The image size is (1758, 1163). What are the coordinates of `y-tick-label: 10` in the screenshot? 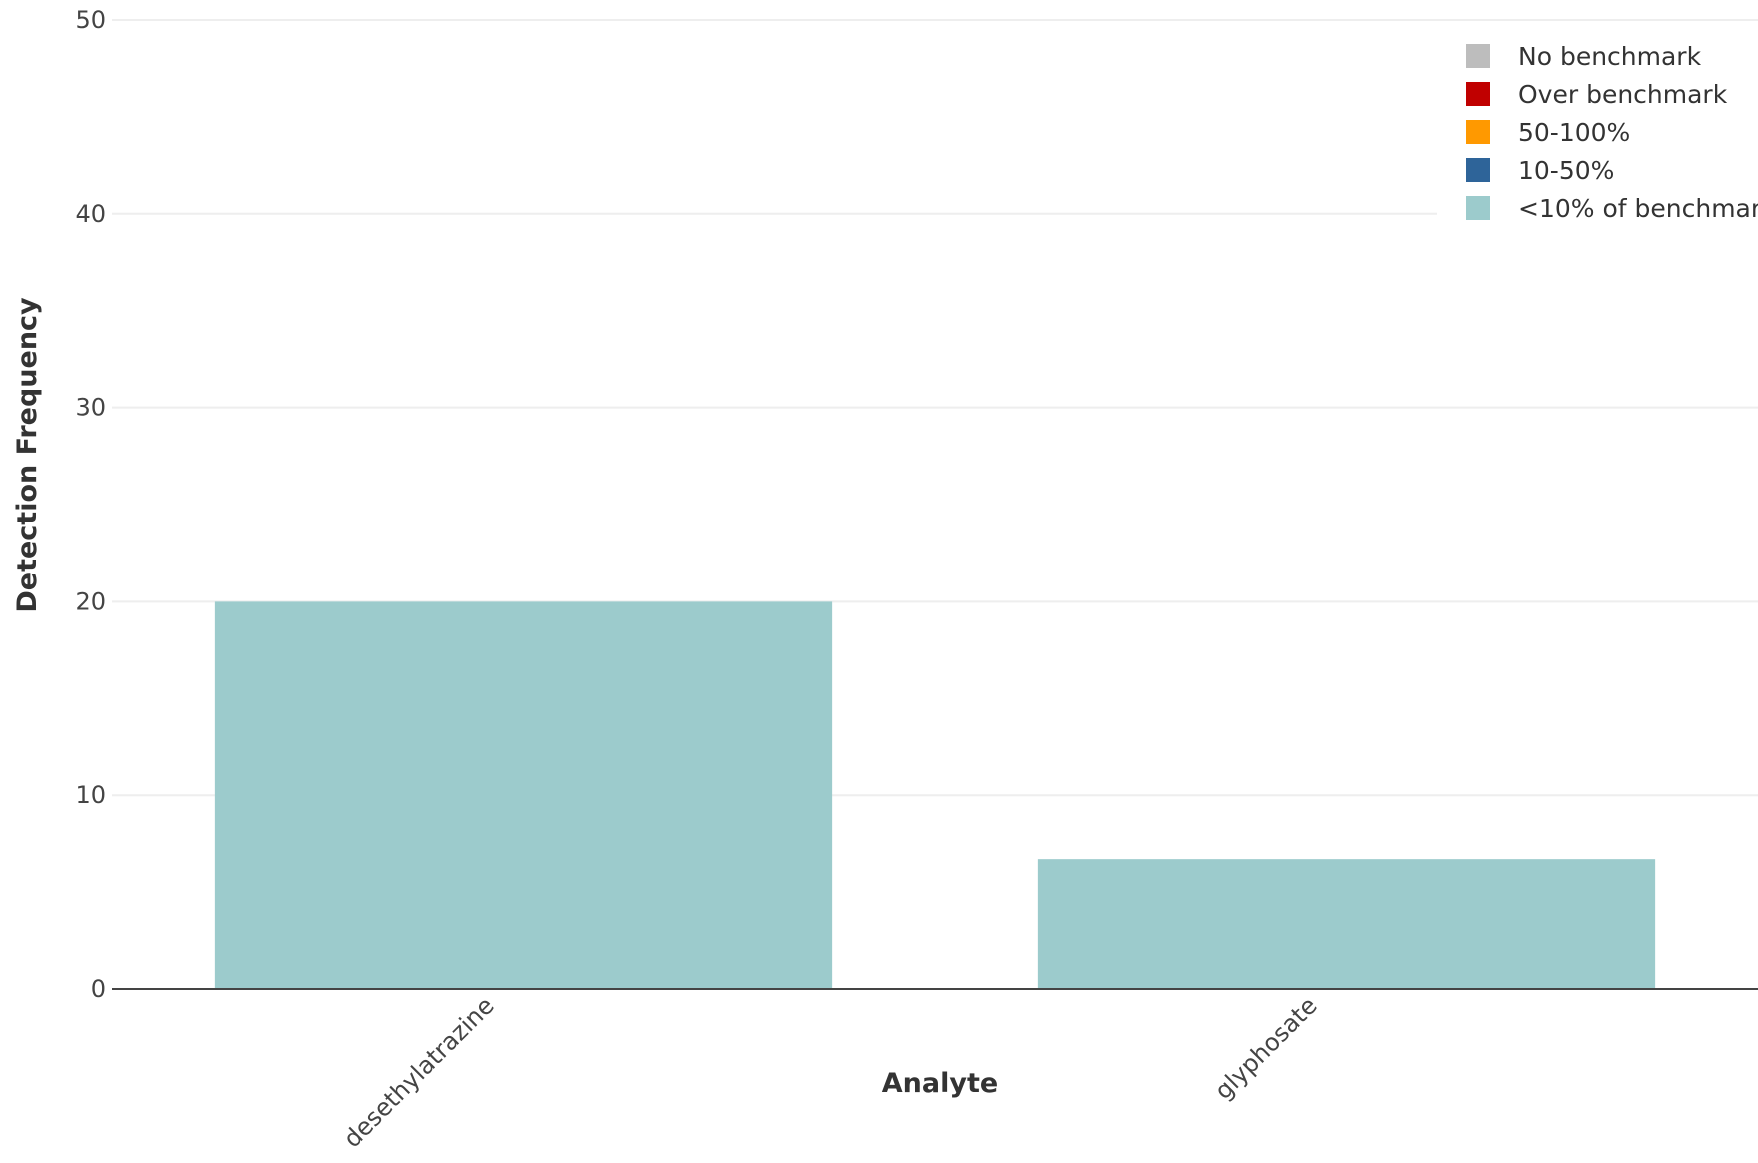 It's located at (90, 795).